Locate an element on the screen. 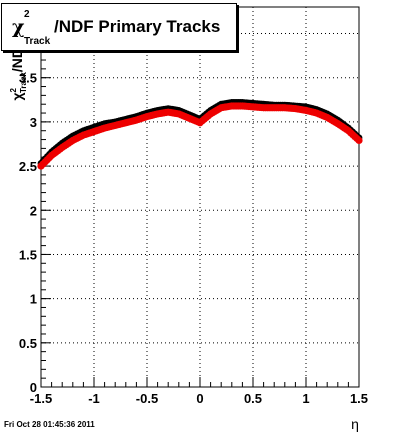 The width and height of the screenshot is (400, 433). x-tick-label: 0 is located at coordinates (199, 398).